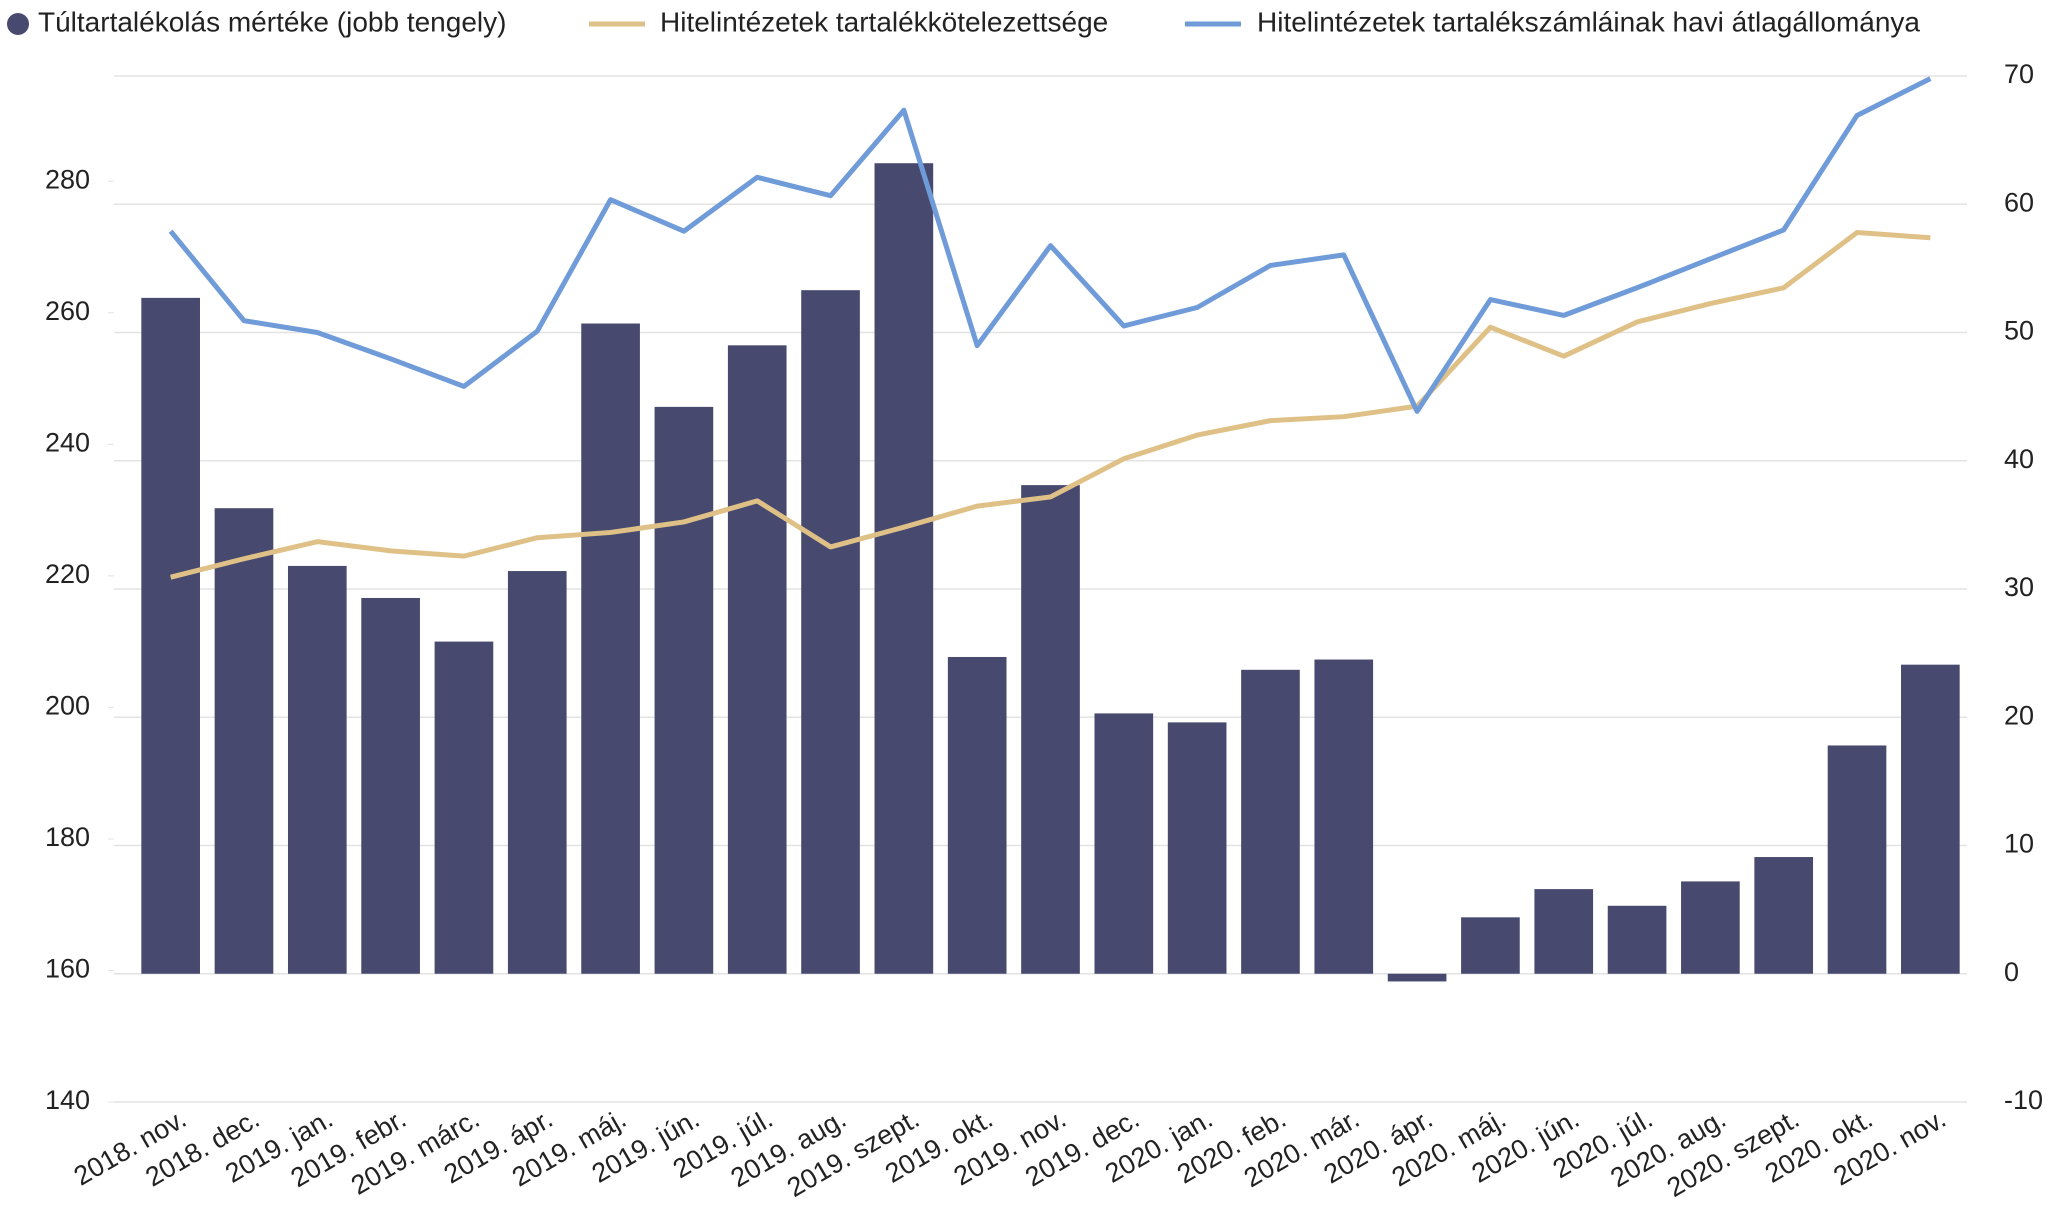 Image resolution: width=2062 pixels, height=1223 pixels. I want to click on y2-tick-label: 10, so click(2019, 844).